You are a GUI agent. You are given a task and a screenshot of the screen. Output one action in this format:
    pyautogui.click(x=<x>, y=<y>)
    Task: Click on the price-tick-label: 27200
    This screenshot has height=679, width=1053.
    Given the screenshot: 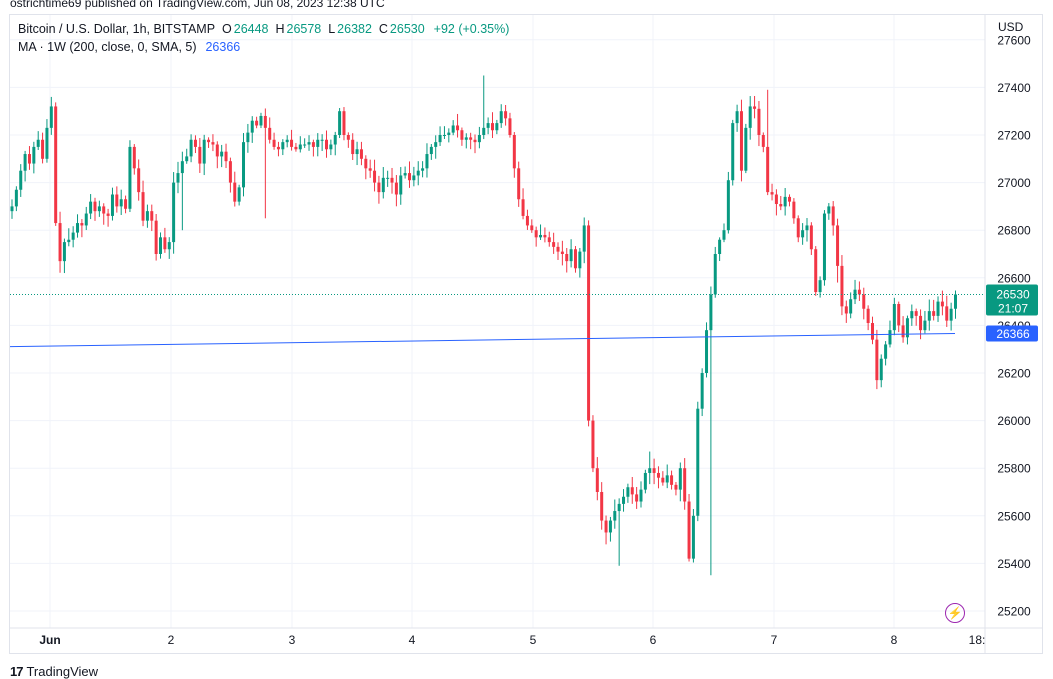 What is the action you would take?
    pyautogui.click(x=1014, y=136)
    